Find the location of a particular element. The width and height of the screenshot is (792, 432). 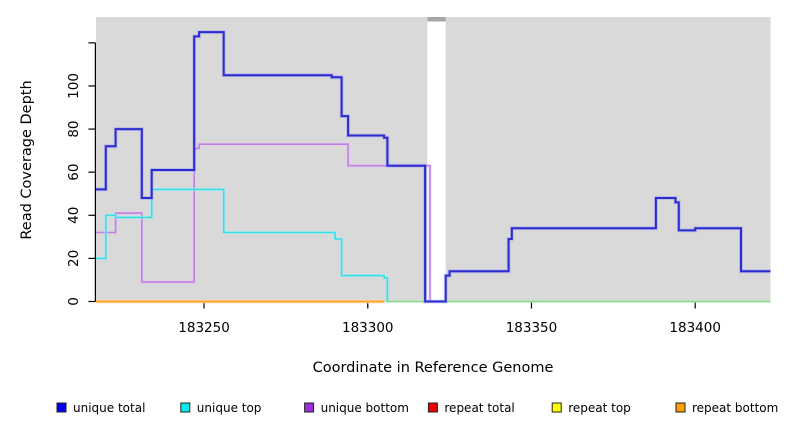

series-line-unique-top is located at coordinates (242, 245).